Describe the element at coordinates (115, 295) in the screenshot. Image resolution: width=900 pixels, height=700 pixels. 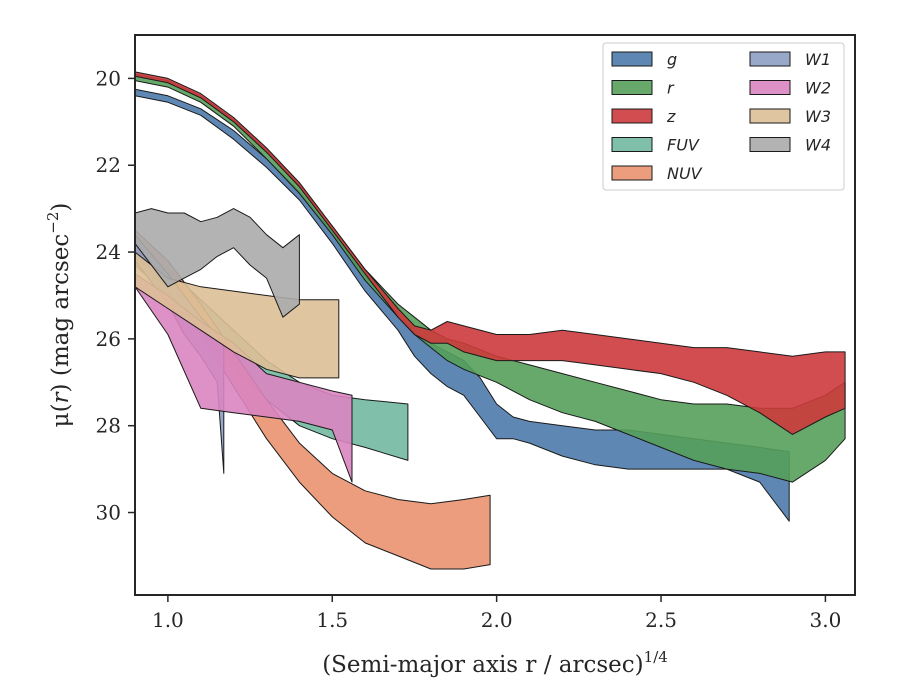
I see `y-axis: 20 22 24 26 28 30` at that location.